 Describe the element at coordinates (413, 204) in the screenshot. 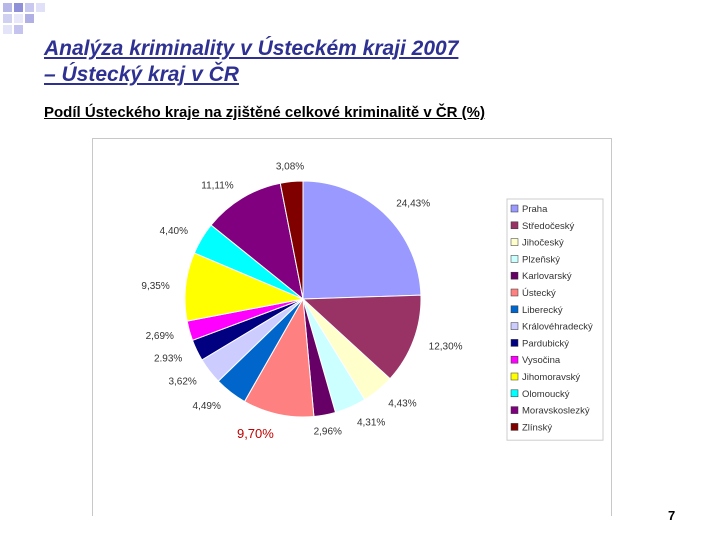

I see `data-label-praha: 24,43%` at that location.